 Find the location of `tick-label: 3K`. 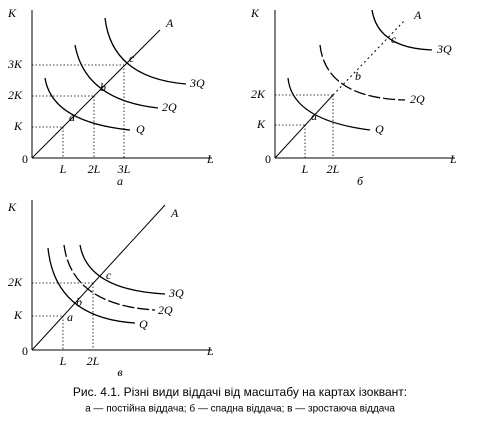

tick-label: 3K is located at coordinates (15, 64).